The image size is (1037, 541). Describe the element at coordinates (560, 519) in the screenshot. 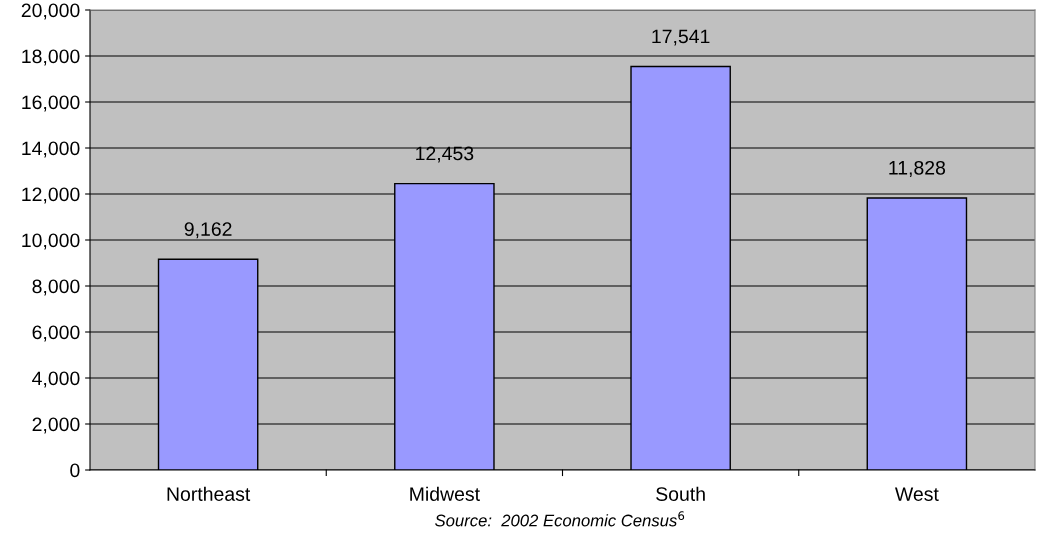

I see `source-note: Source: 2002 Economic Census$^{6}$` at that location.